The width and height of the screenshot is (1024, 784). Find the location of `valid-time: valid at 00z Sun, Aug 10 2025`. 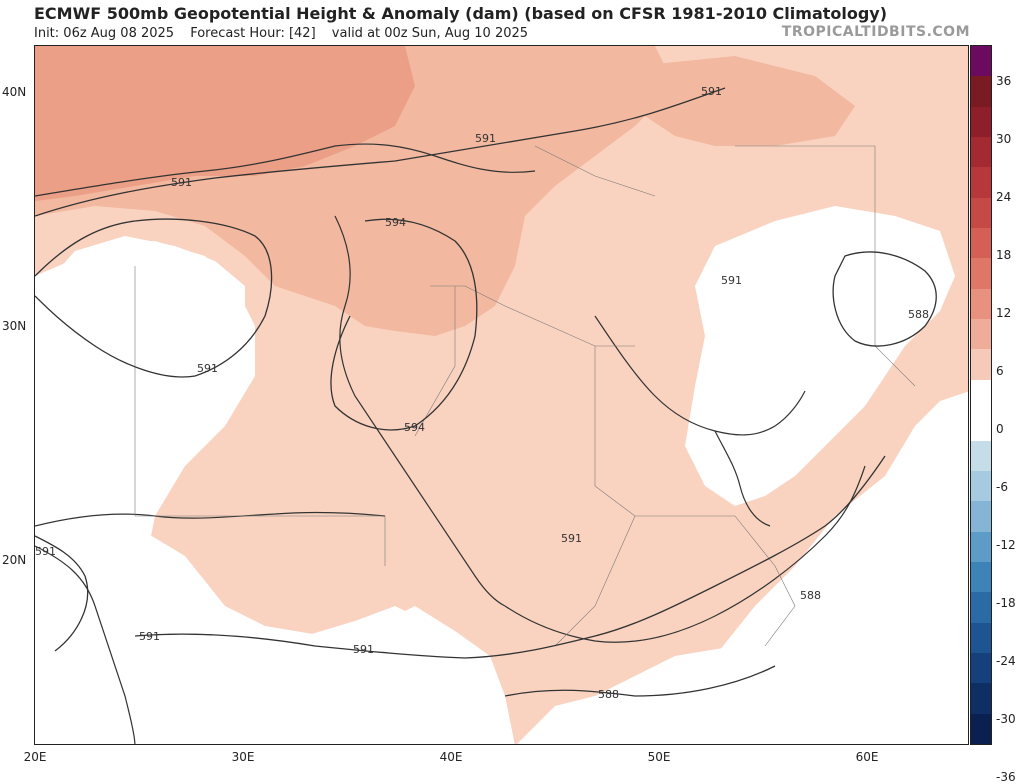

valid-time: valid at 00z Sun, Aug 10 2025 is located at coordinates (430, 33).